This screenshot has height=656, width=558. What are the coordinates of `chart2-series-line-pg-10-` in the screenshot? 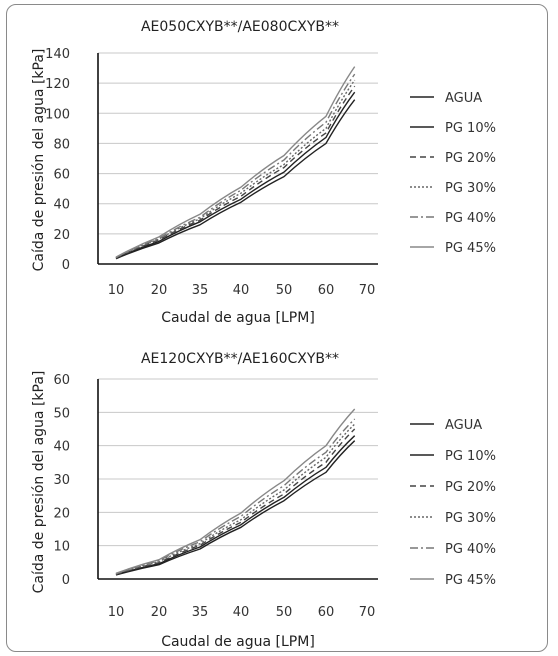 It's located at (235, 505).